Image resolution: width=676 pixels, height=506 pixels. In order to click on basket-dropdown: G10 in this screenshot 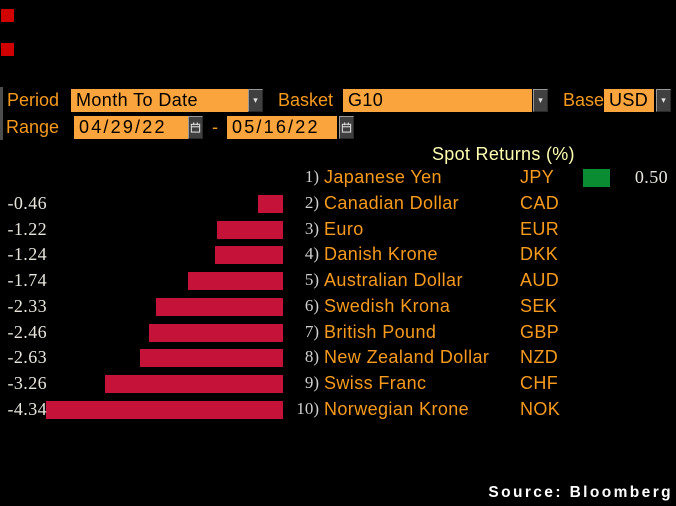, I will do `click(437, 100)`.